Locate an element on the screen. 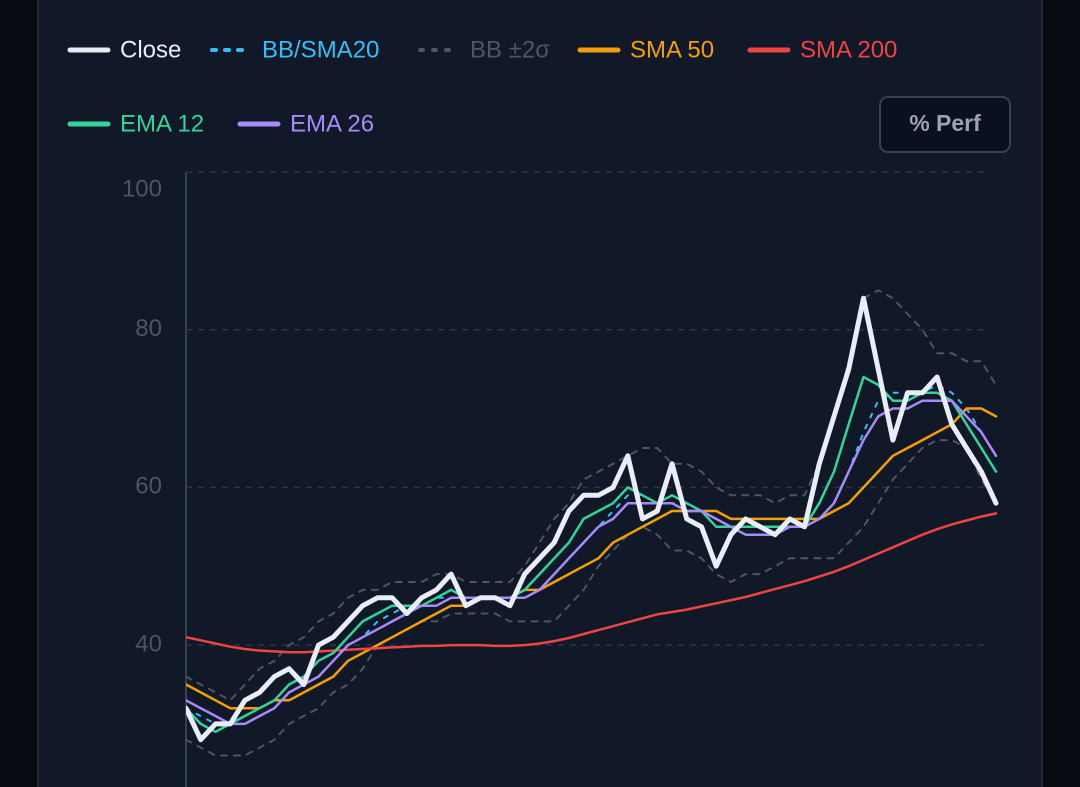 The width and height of the screenshot is (1080, 787). perf-button-label: % Perf is located at coordinates (945, 123).